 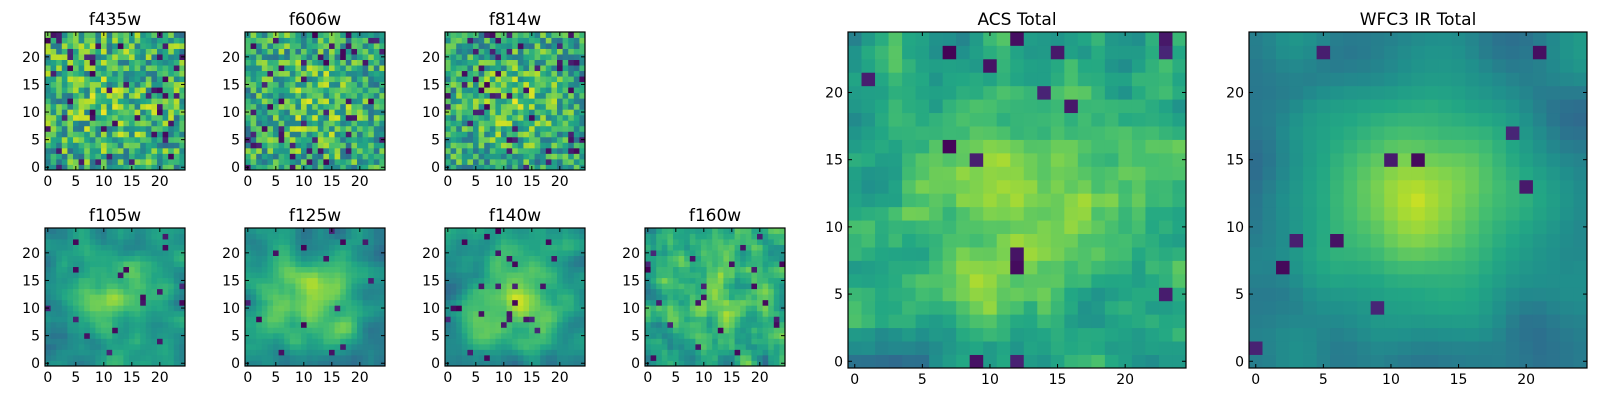 I want to click on heatmap-cells, so click(x=715, y=297).